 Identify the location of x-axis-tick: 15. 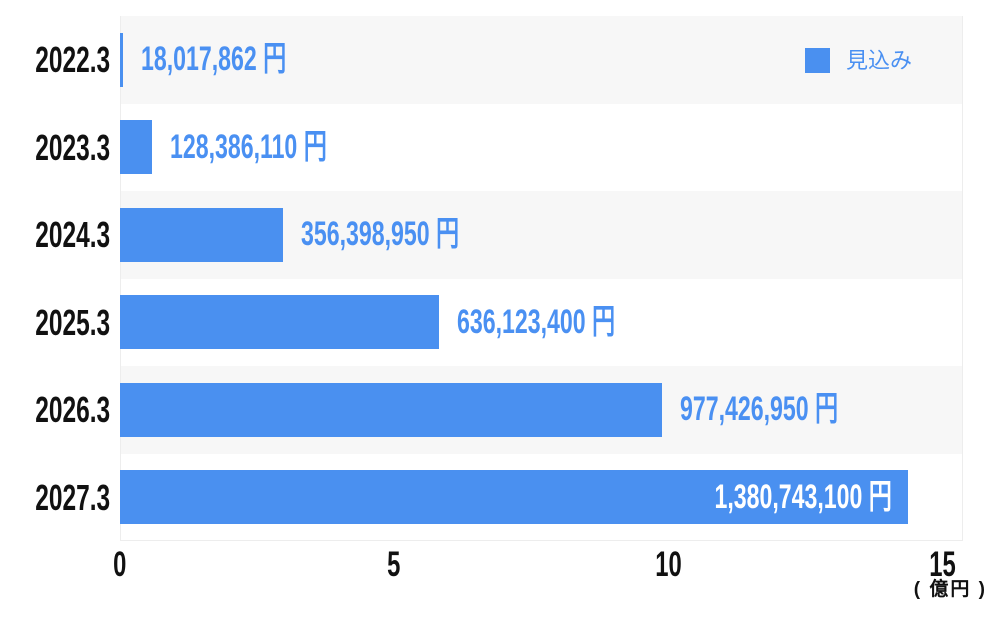
(942, 564).